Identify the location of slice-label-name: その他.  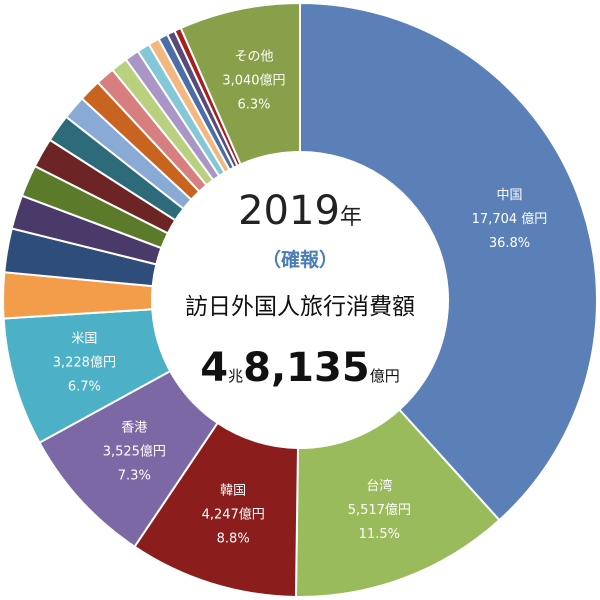
(253, 56).